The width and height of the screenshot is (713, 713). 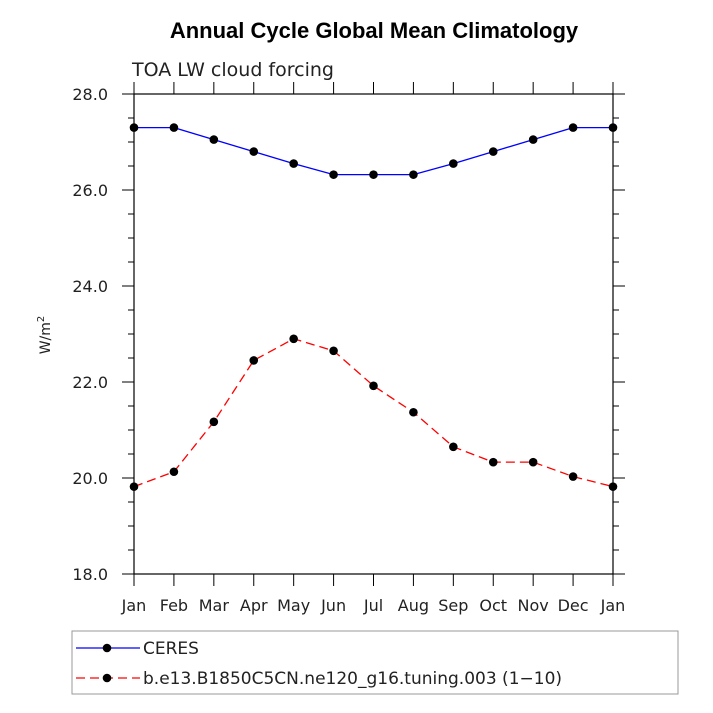 I want to click on legend-box, so click(x=375, y=662).